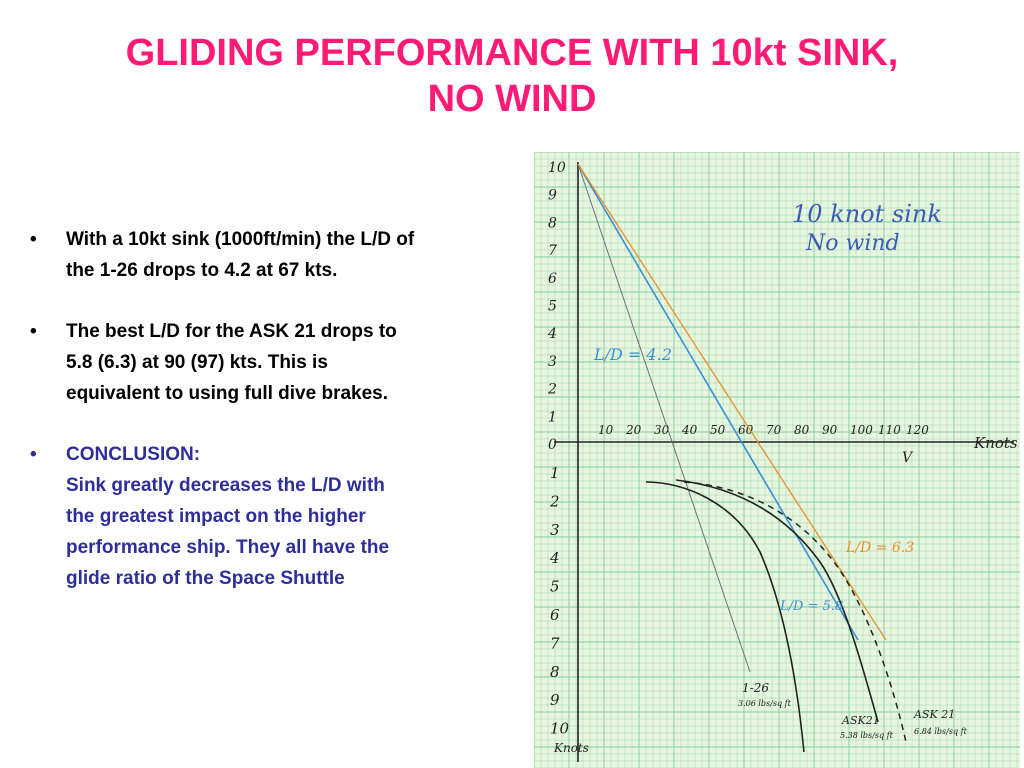  Describe the element at coordinates (934, 714) in the screenshot. I see `polar-label-ask21-b: ASK 21` at that location.